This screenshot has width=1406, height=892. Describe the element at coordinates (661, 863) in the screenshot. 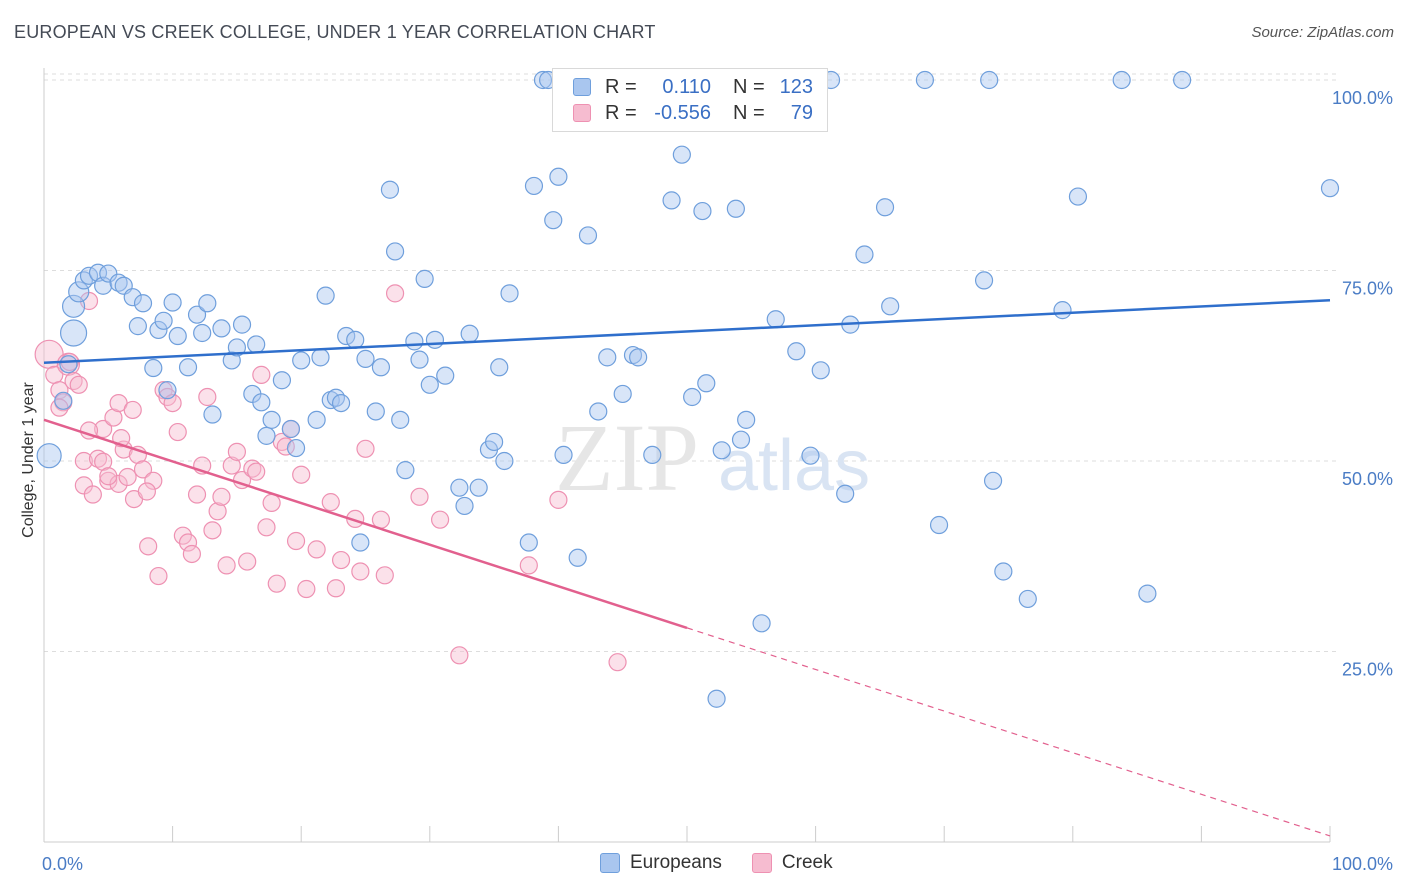

I see `legend-item-europeans: Europeans` at that location.